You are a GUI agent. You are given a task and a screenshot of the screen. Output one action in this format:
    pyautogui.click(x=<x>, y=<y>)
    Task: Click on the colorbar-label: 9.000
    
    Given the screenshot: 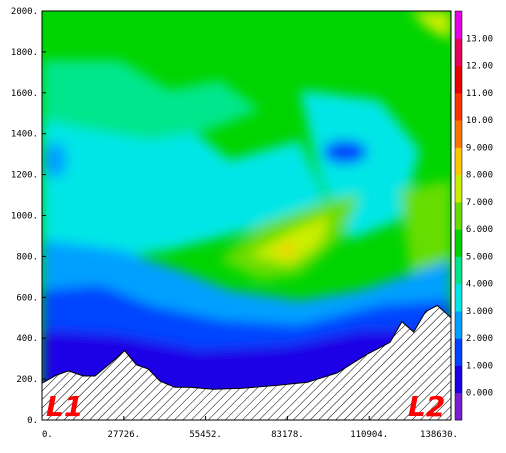 What is the action you would take?
    pyautogui.click(x=479, y=148)
    